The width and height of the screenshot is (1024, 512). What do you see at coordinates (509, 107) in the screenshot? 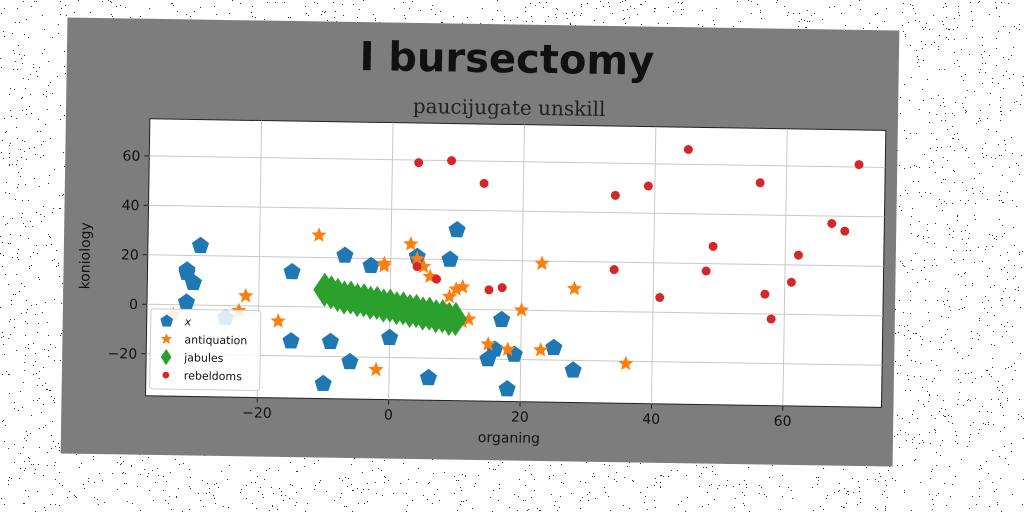
I see `chart-subtitle: paucijugate unskill` at bounding box center [509, 107].